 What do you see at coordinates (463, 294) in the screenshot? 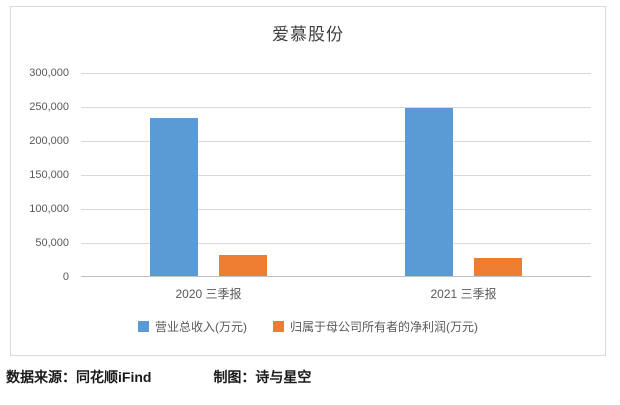
I see `x-axis-category-label: 2021 三季报` at bounding box center [463, 294].